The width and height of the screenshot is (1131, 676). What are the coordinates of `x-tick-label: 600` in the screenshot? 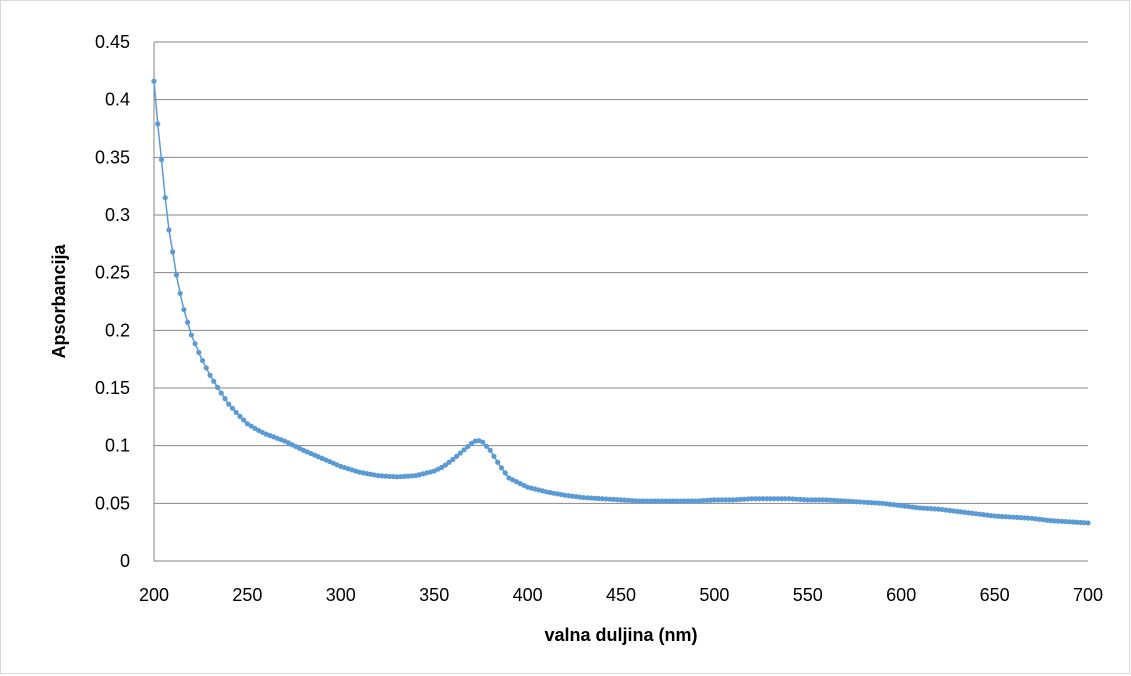 It's located at (901, 595).